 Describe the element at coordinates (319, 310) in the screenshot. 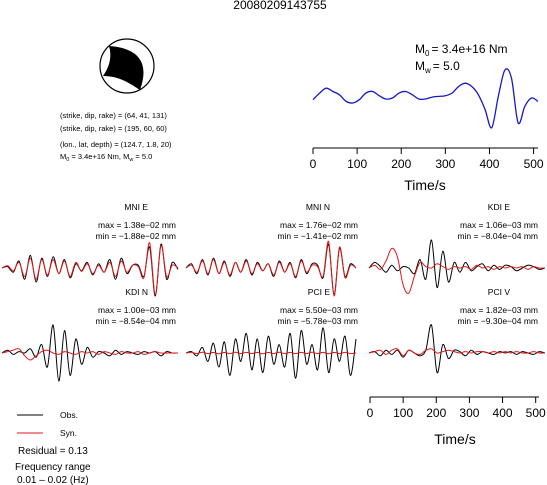

I see `max-amplitude-label: max = 5.50e−03 mm` at that location.